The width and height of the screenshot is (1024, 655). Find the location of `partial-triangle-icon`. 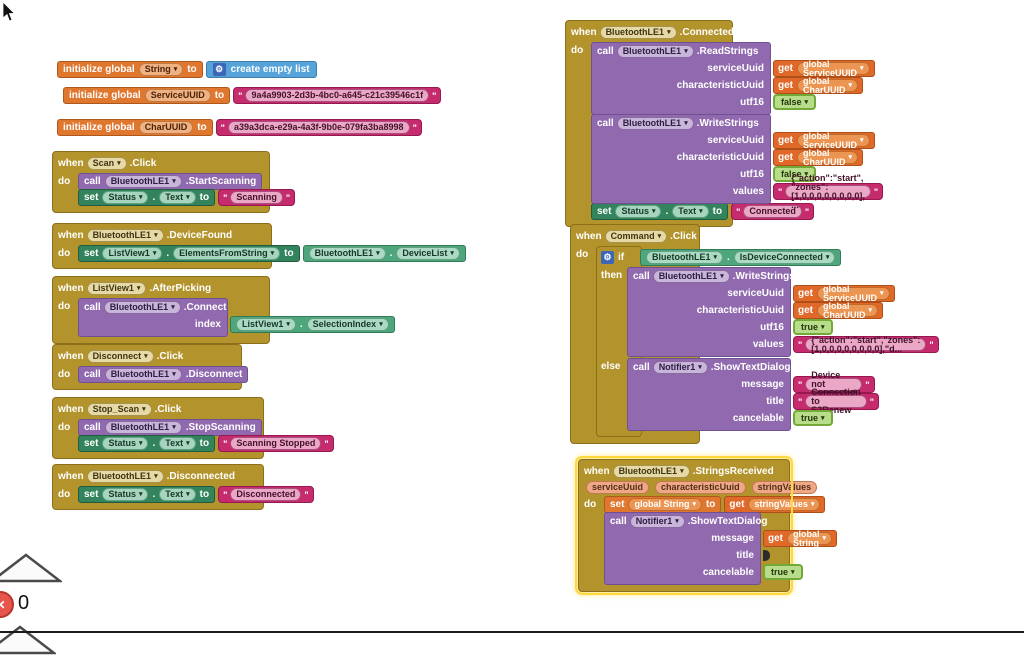

partial-triangle-icon is located at coordinates (28, 640).